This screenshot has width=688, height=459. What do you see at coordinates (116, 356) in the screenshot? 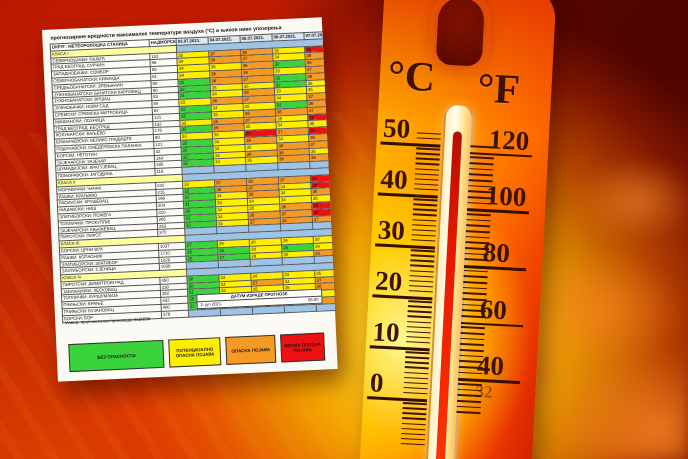
I see `legend-item: БЕЗ ОПАСНОСТИ` at bounding box center [116, 356].